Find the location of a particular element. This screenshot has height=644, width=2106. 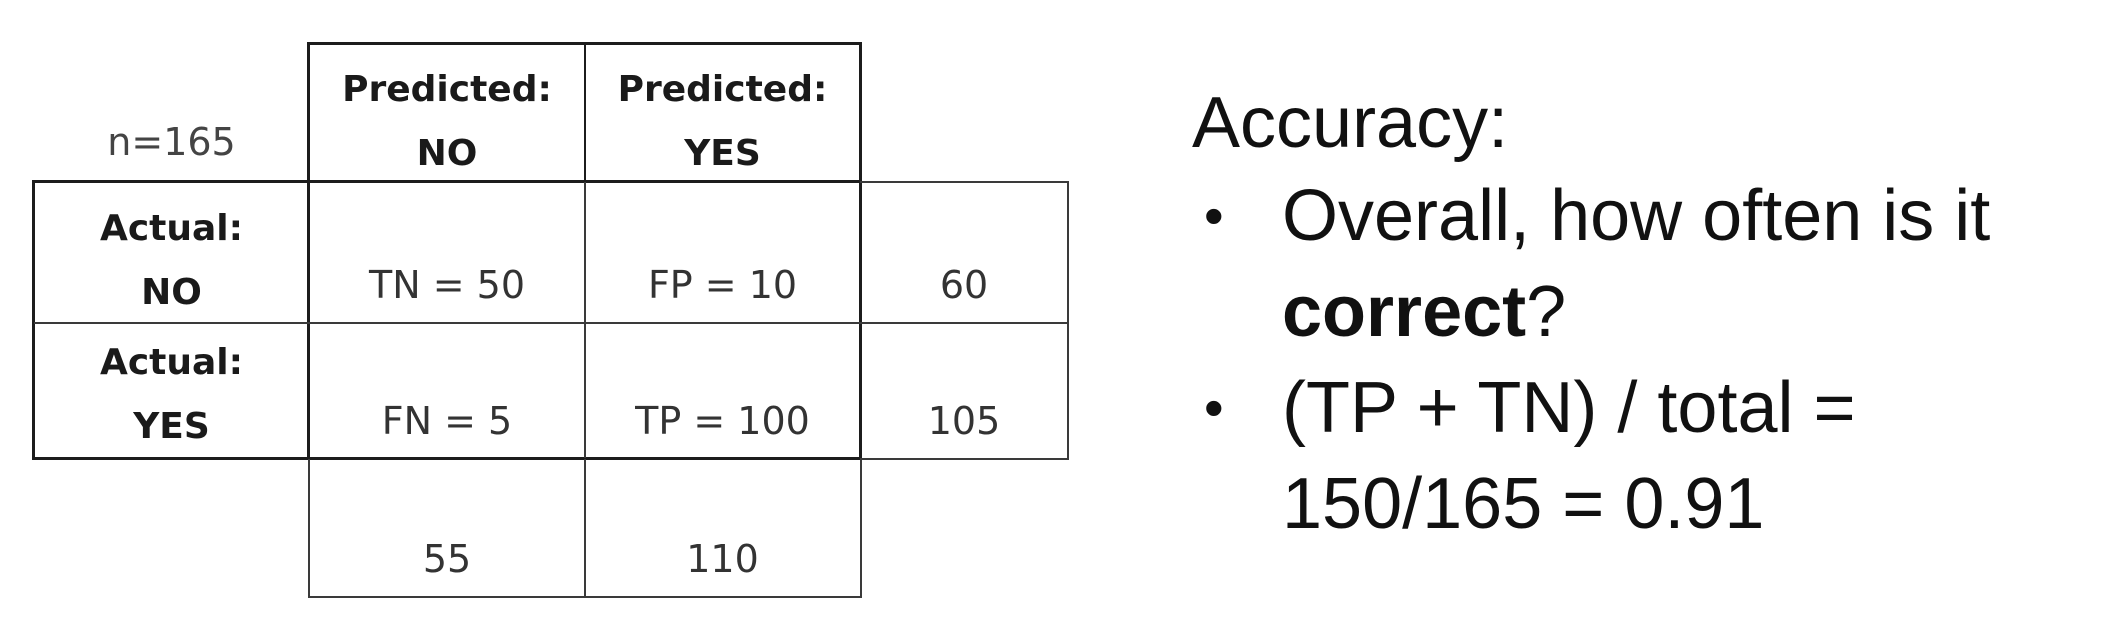

sample-size-text: n=165 is located at coordinates (171, 142).